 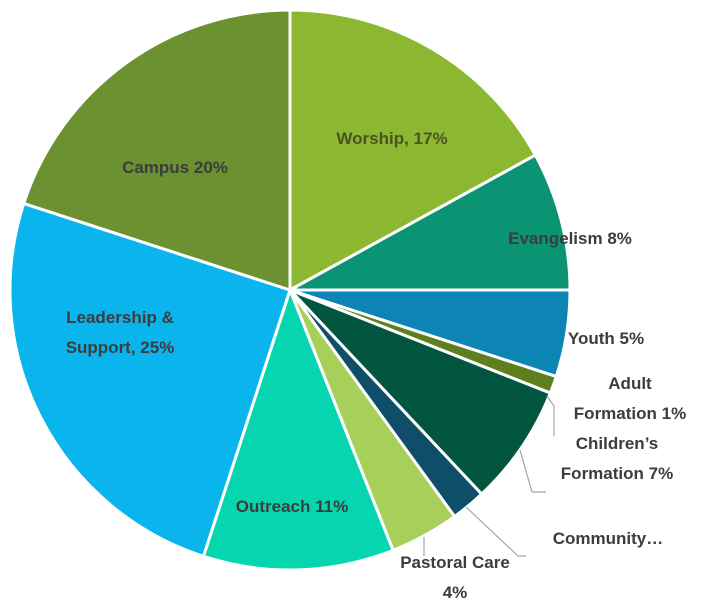 What do you see at coordinates (617, 473) in the screenshot?
I see `slice-label-line: Formation 7%` at bounding box center [617, 473].